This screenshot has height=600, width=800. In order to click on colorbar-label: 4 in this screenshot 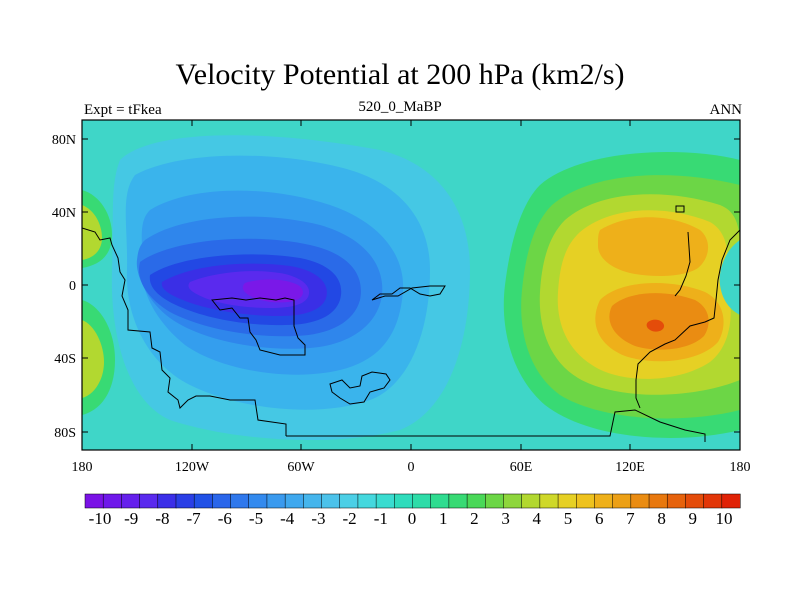, I will do `click(537, 518)`.